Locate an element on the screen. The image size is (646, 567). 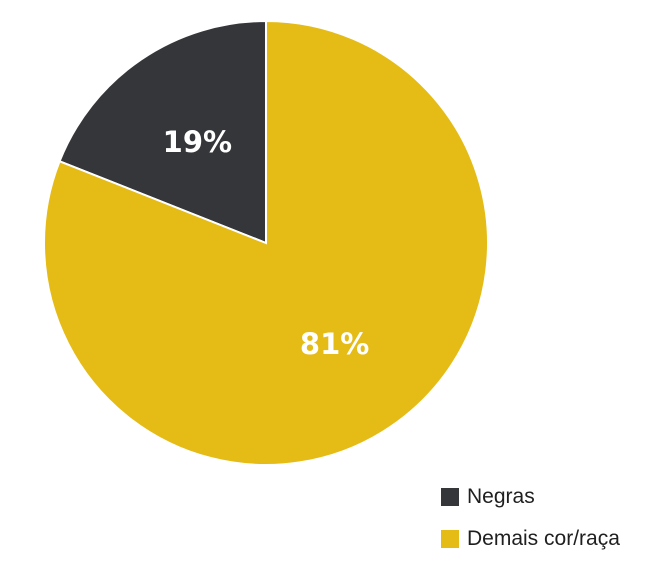
pie-label-negras: 19% is located at coordinates (197, 142).